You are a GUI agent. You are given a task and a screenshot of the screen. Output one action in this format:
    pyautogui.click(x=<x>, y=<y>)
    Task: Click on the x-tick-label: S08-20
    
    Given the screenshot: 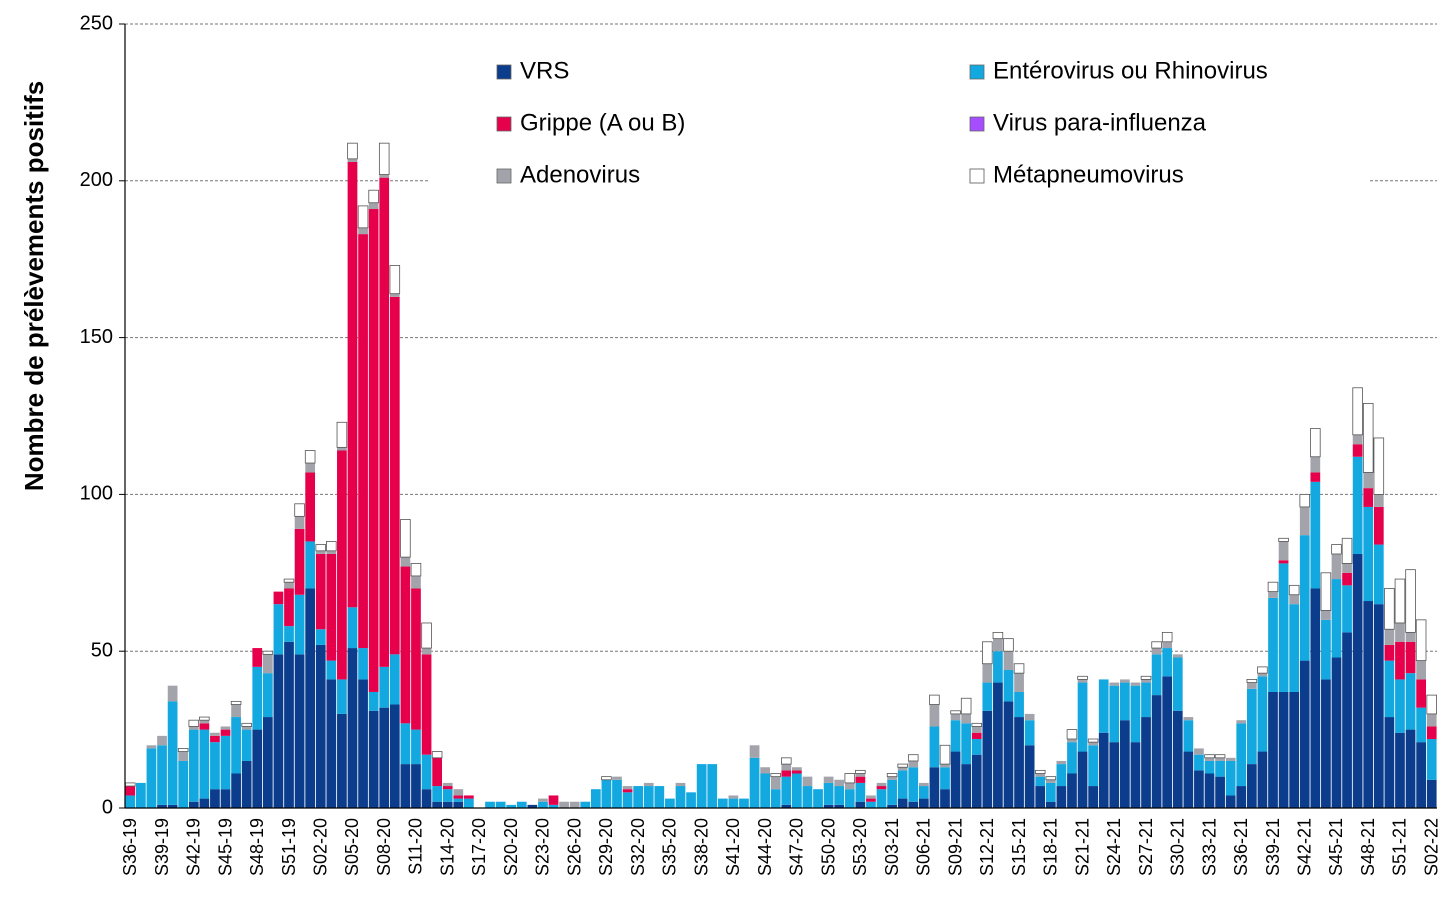 What is the action you would take?
    pyautogui.click(x=384, y=847)
    